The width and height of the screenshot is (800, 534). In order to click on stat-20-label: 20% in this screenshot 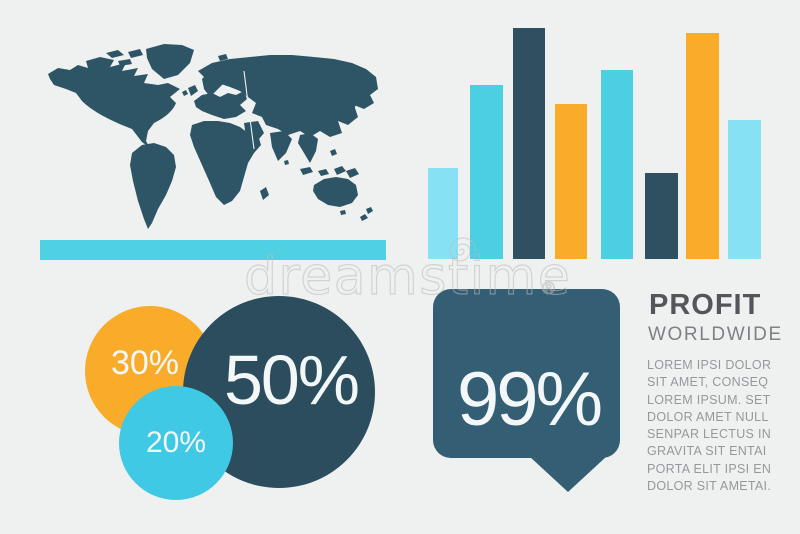, I will do `click(176, 442)`.